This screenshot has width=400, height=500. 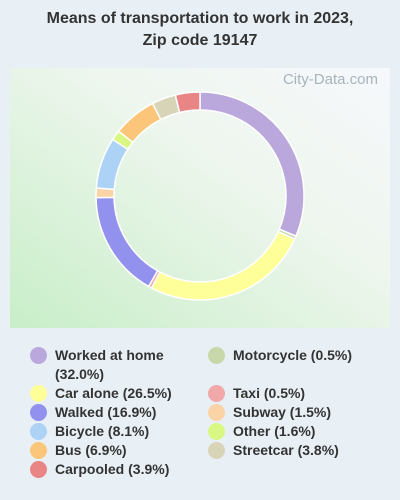 I want to click on donut-slice, so click(x=187, y=102).